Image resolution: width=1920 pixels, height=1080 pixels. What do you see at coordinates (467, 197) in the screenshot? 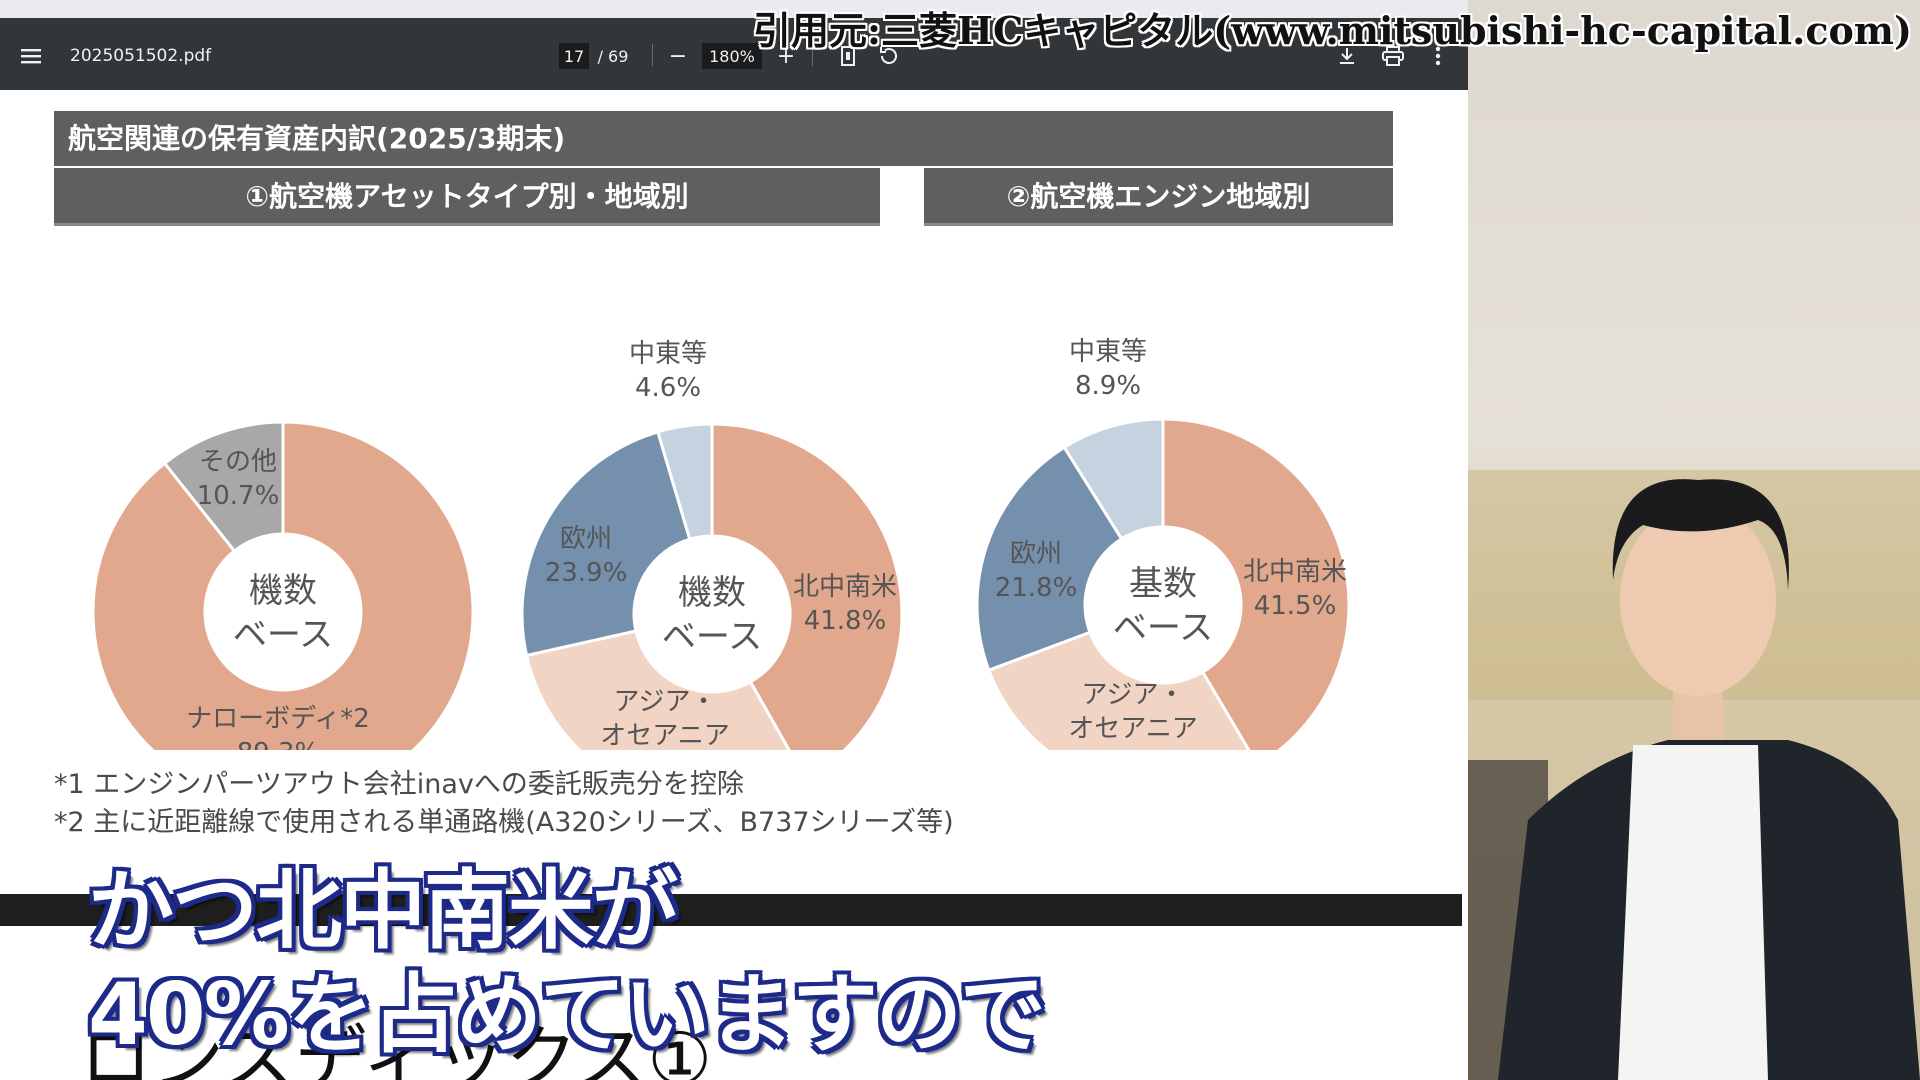
I see `section-header-asset-type: ①航空機アセットタイプ別・地域別` at bounding box center [467, 197].